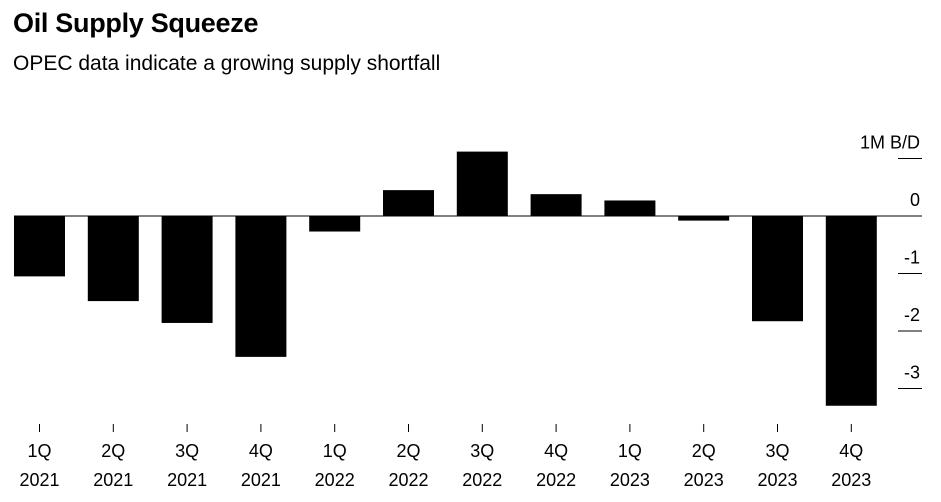 This screenshot has height=502, width=941. What do you see at coordinates (915, 200) in the screenshot?
I see `y-tick-label: 0` at bounding box center [915, 200].